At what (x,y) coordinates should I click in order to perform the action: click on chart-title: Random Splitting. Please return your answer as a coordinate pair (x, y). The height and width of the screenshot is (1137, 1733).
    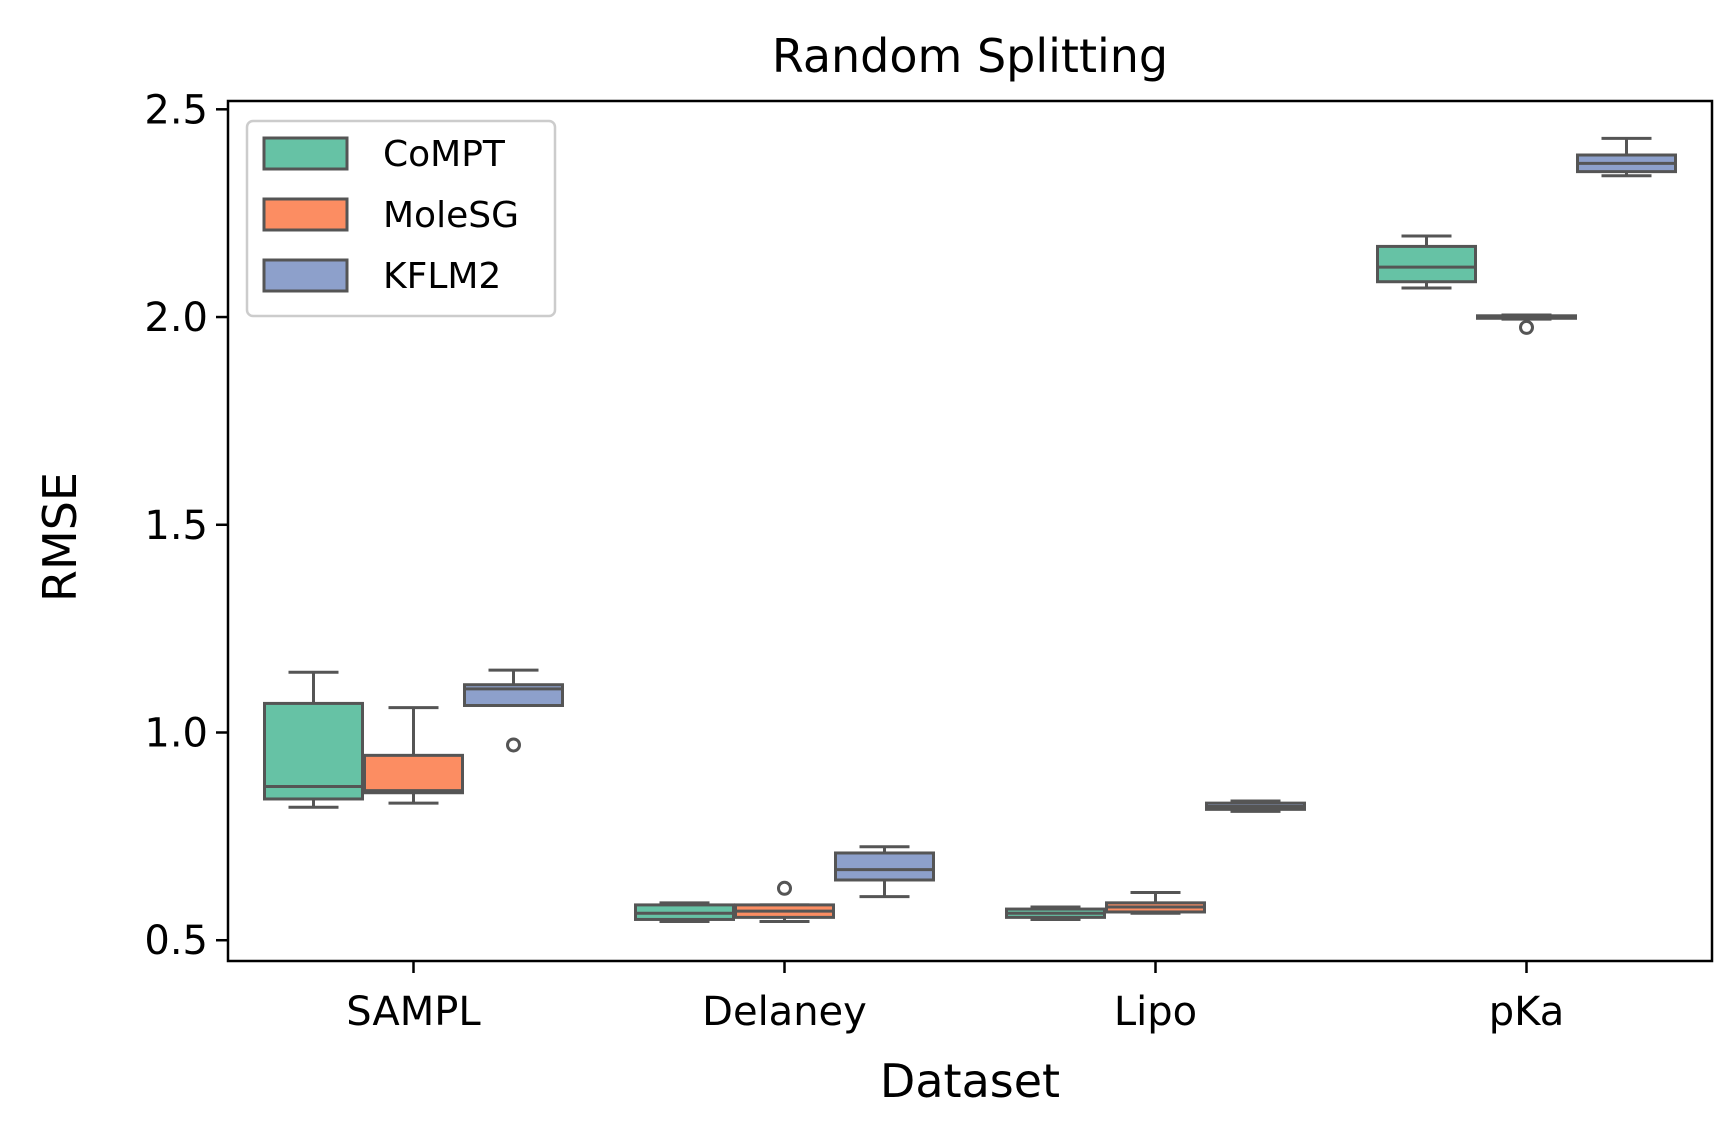
    Looking at the image, I should click on (970, 56).